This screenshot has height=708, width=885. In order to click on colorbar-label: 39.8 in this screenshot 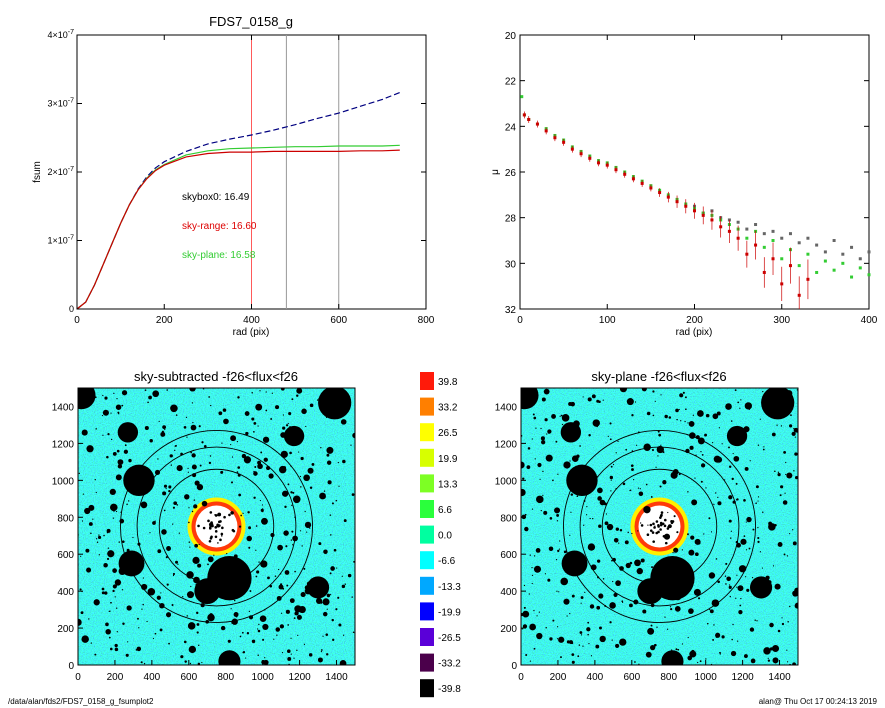, I will do `click(448, 382)`.